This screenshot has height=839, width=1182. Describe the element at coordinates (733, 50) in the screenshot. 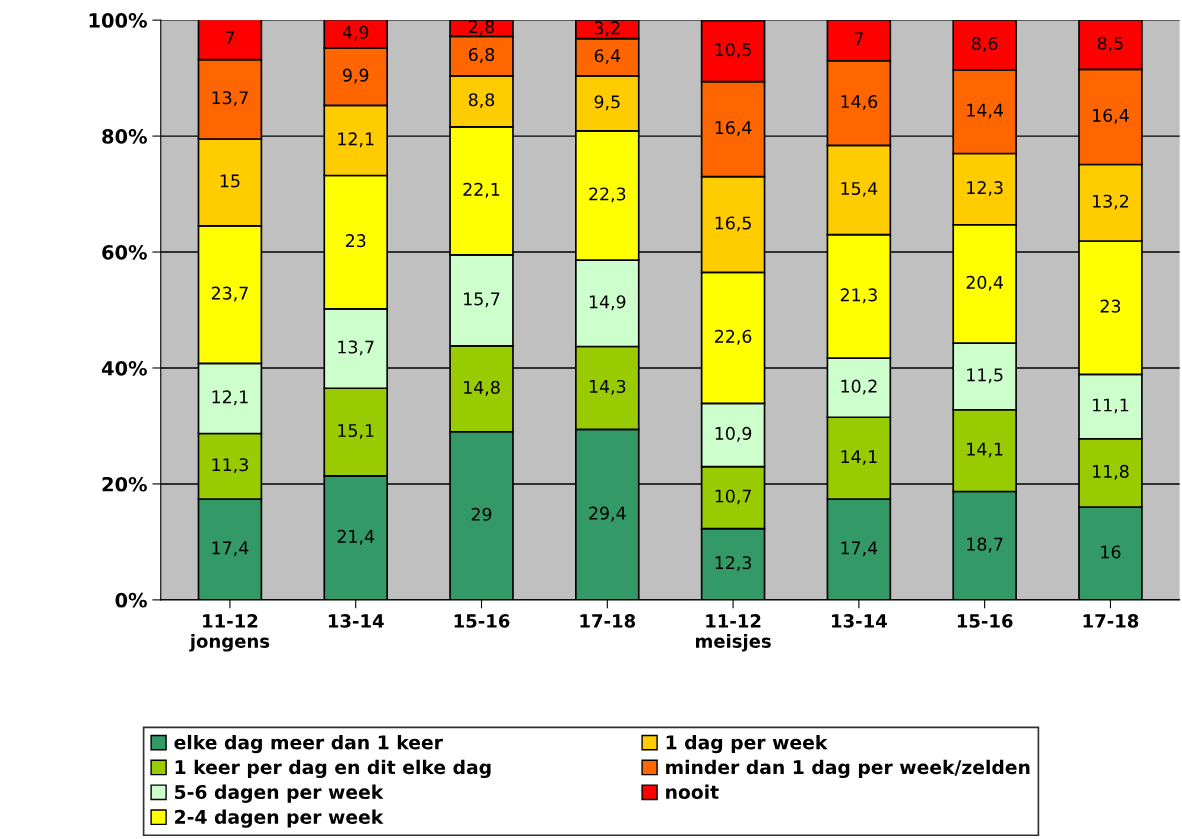

I see `data-label: 10,5` at that location.